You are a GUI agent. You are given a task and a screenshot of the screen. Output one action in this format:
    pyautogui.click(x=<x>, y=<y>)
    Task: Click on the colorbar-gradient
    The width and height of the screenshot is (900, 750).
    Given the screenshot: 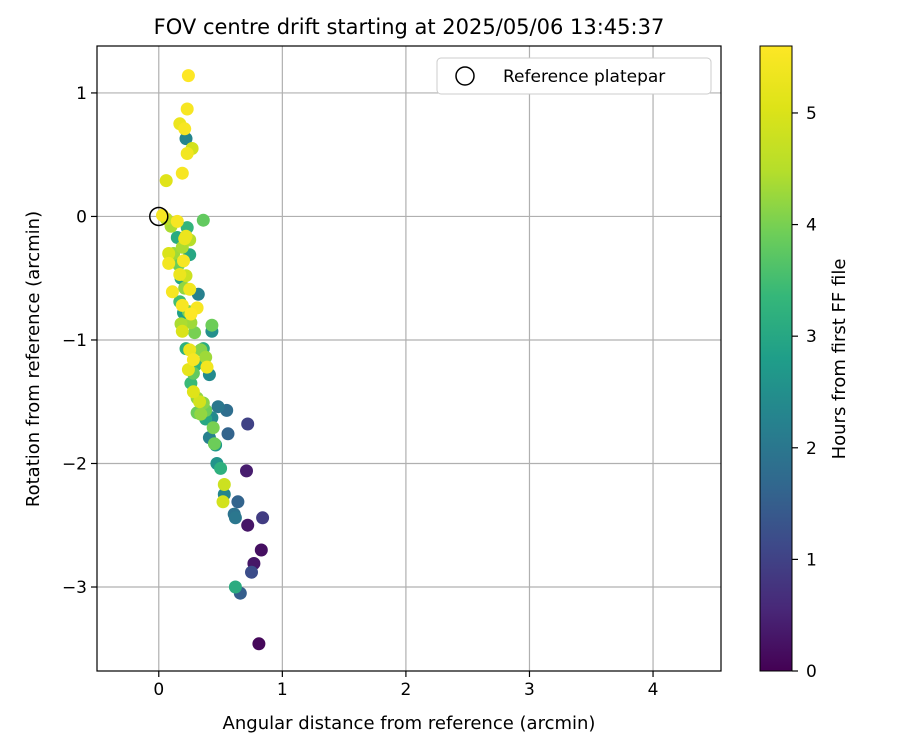 What is the action you would take?
    pyautogui.click(x=776, y=358)
    